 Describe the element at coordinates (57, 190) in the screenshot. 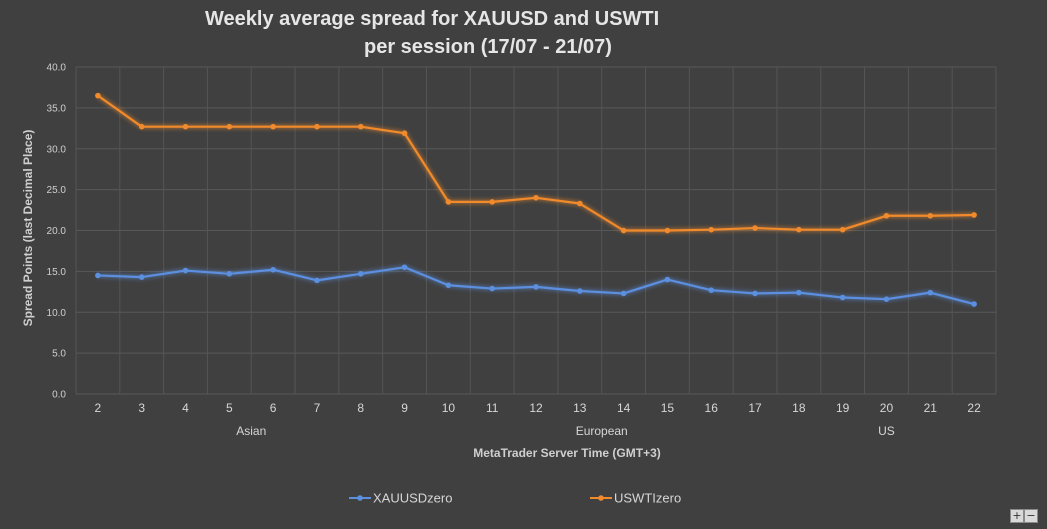

I see `y-tick-label: 25.0` at that location.